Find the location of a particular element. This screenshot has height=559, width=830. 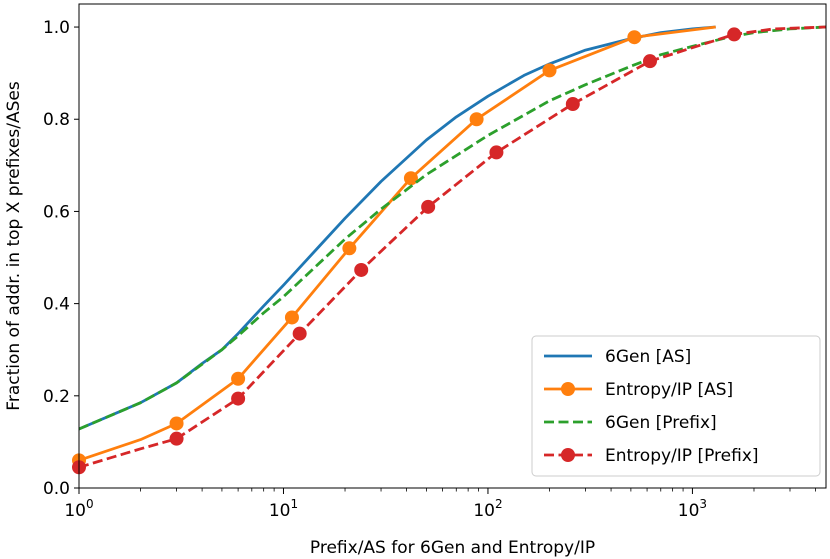

legend-label: 6Gen [AS] is located at coordinates (648, 357).